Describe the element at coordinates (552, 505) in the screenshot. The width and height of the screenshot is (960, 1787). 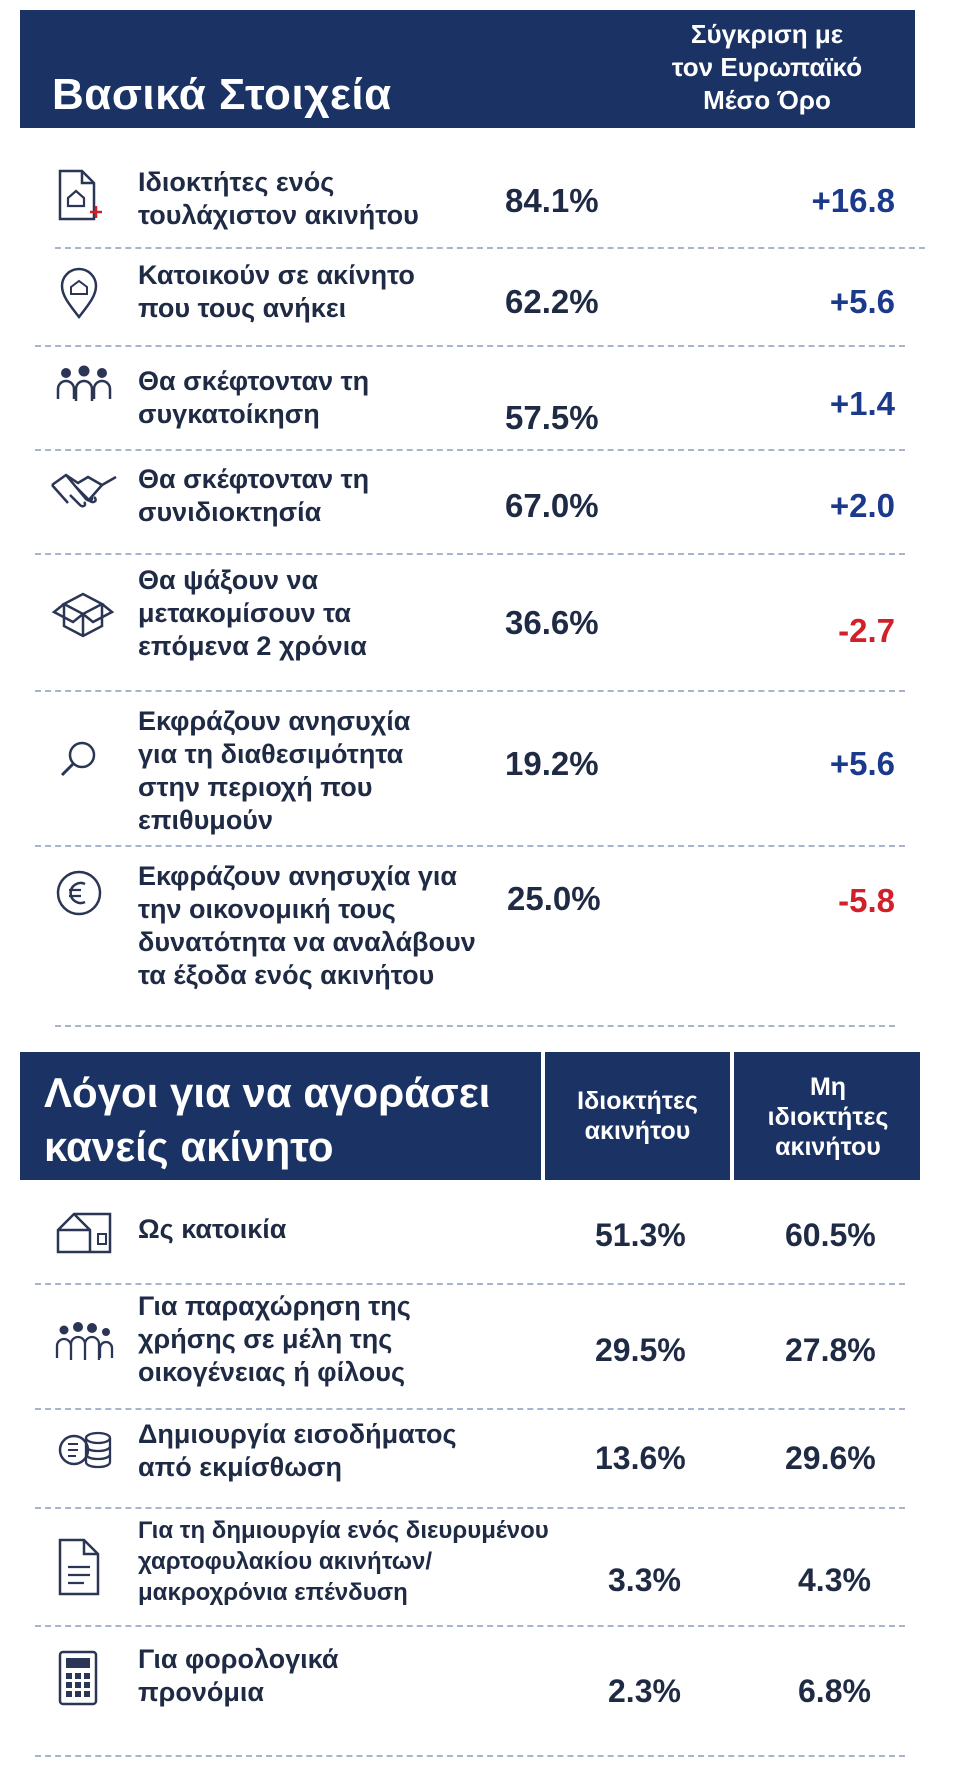
I see `row-percentage: 67.0%` at that location.